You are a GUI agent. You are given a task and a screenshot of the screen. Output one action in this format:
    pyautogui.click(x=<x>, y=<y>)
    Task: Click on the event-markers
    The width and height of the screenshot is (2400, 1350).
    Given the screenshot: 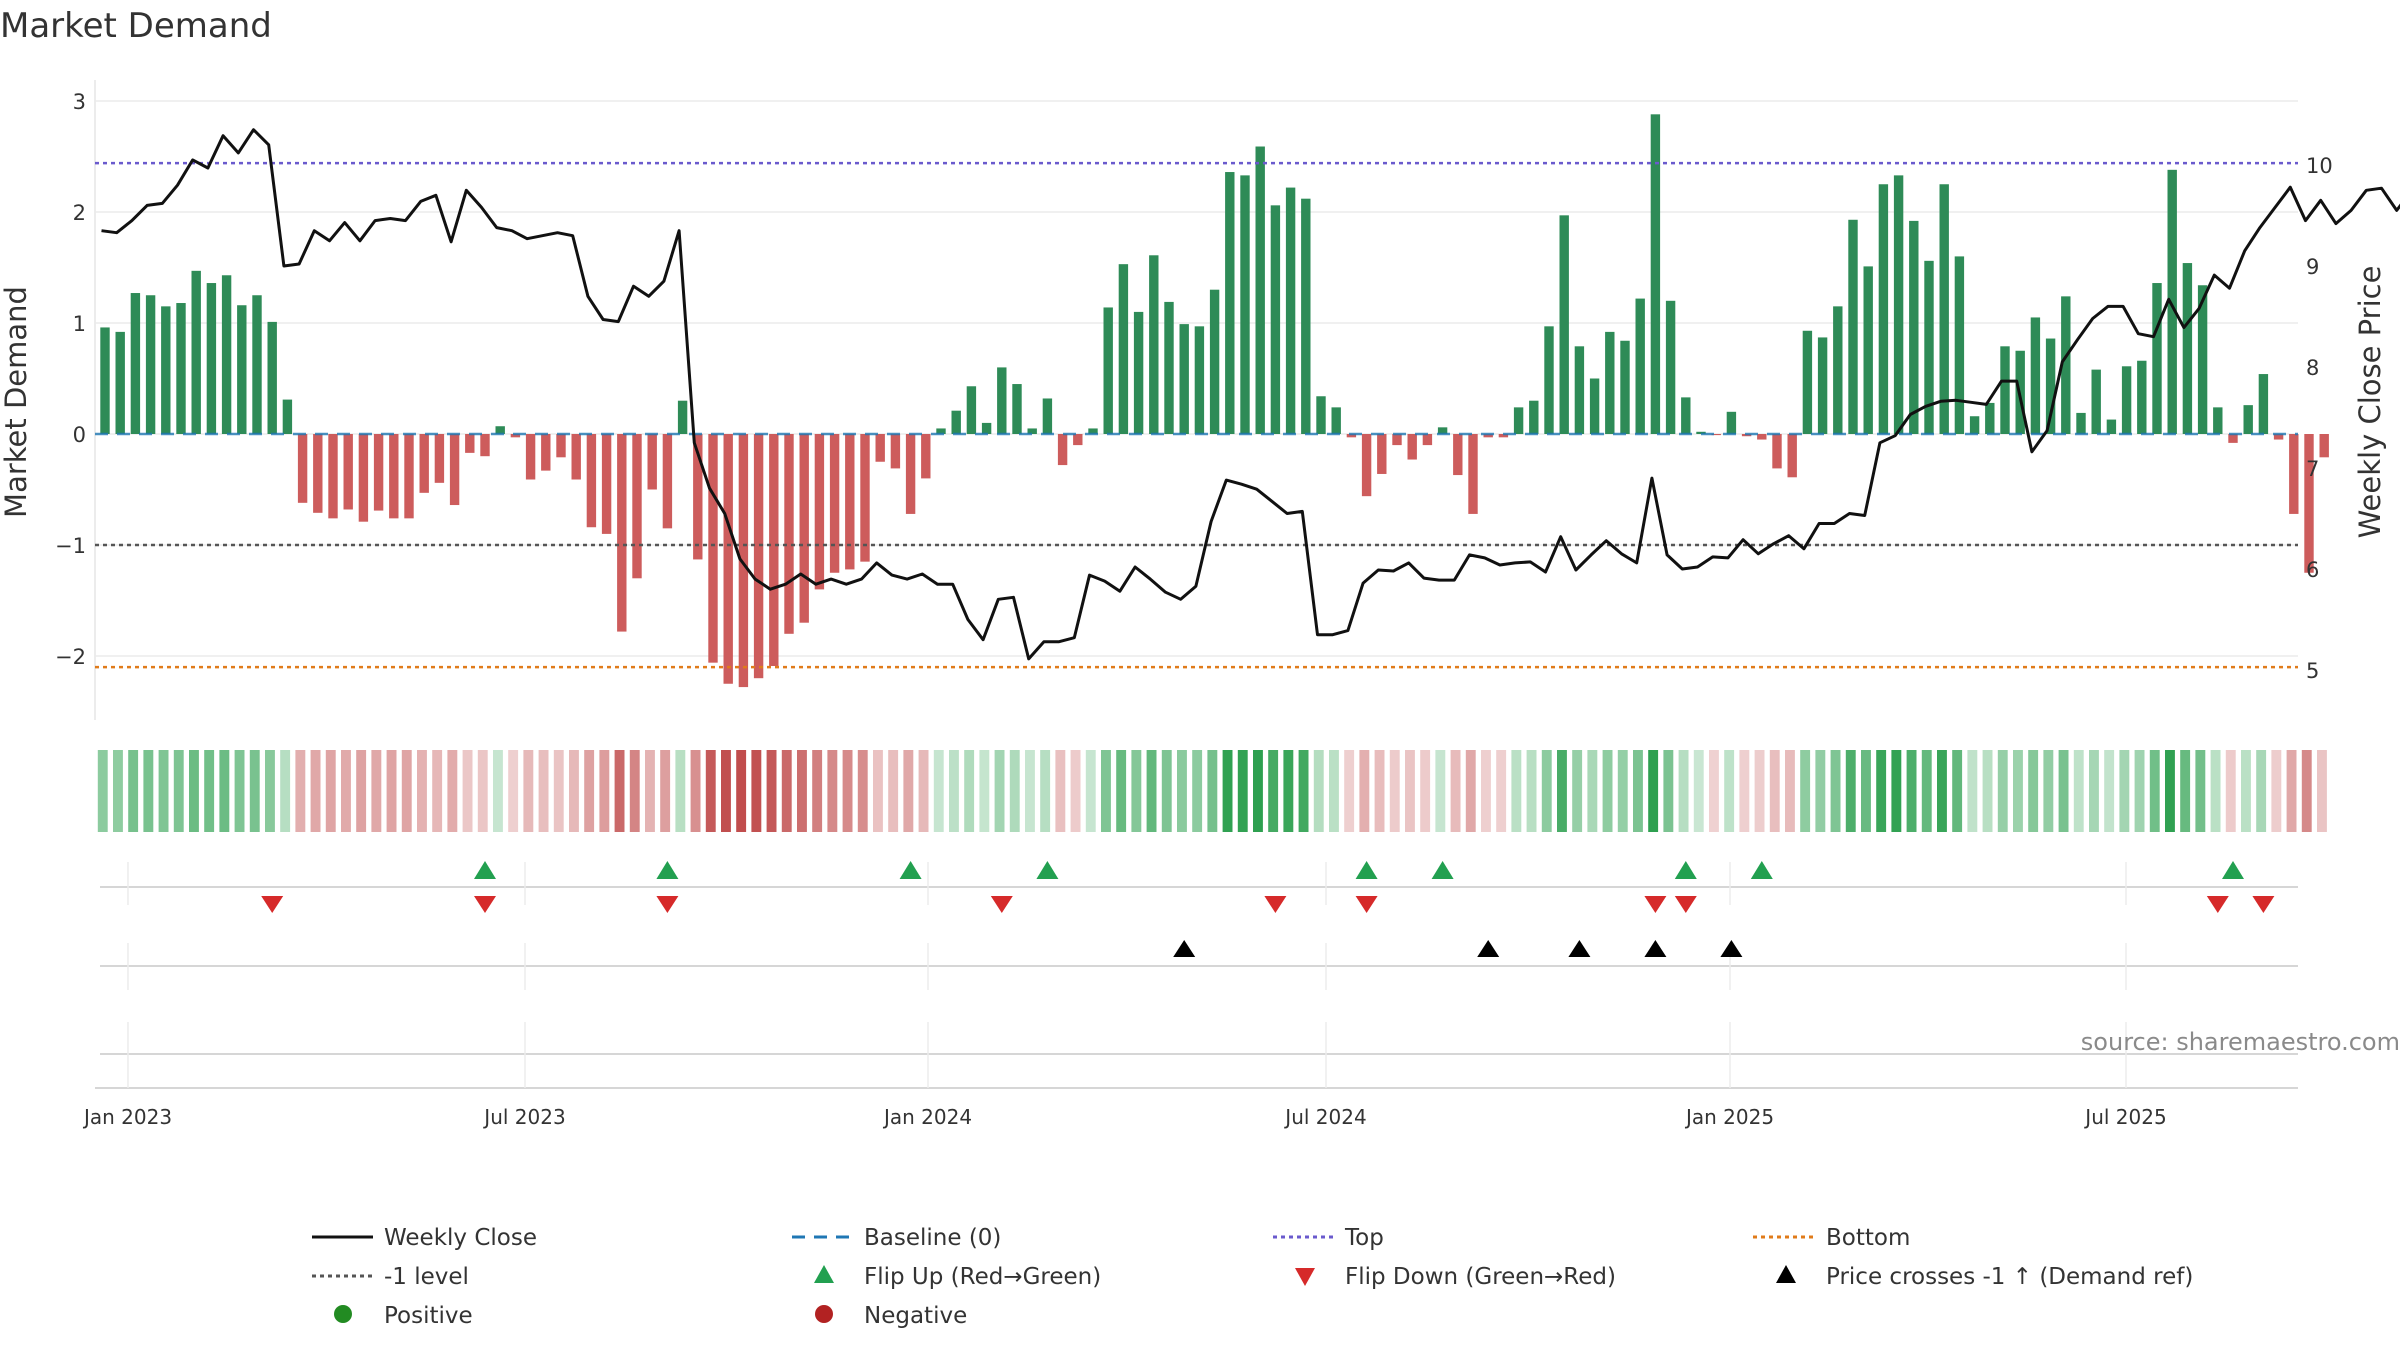 What is the action you would take?
    pyautogui.click(x=1268, y=909)
    